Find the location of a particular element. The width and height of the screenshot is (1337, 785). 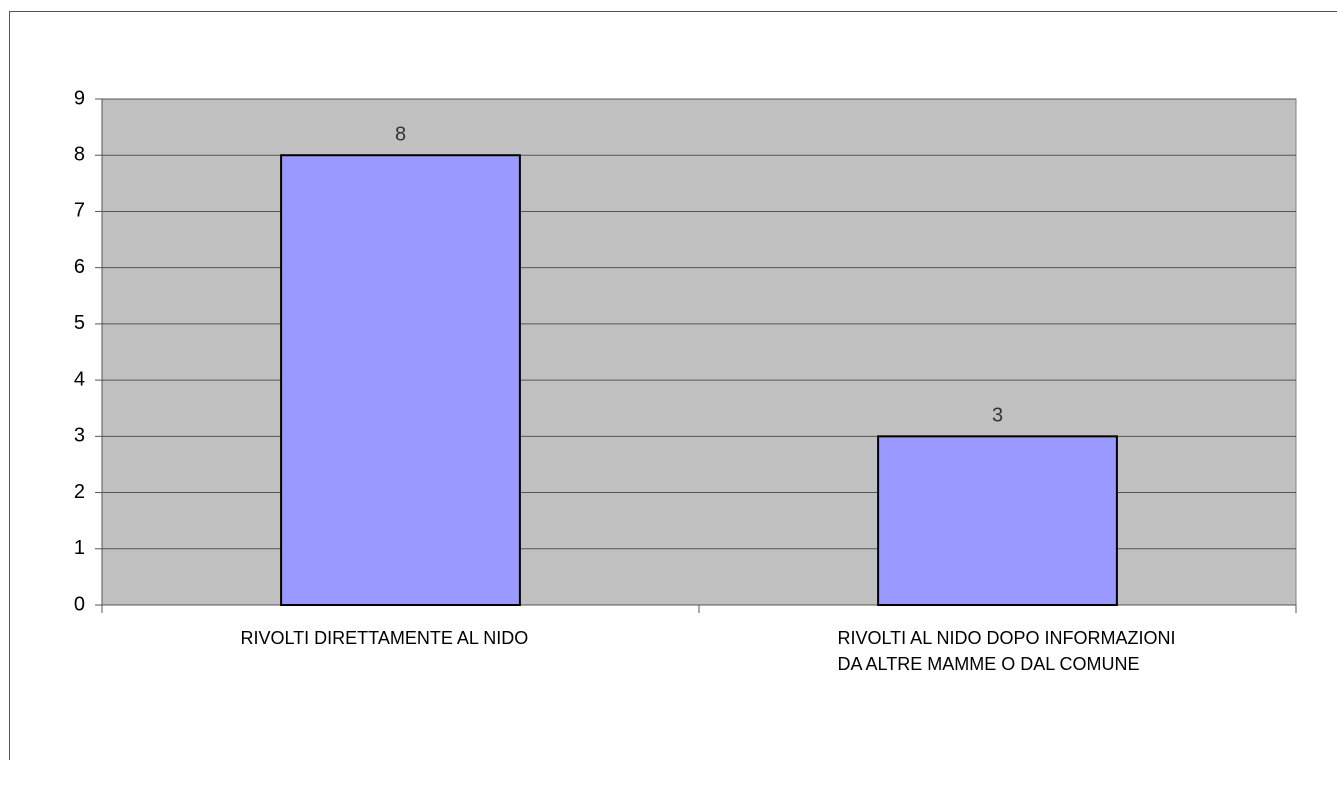

y-tick-label: 2 is located at coordinates (79, 492).